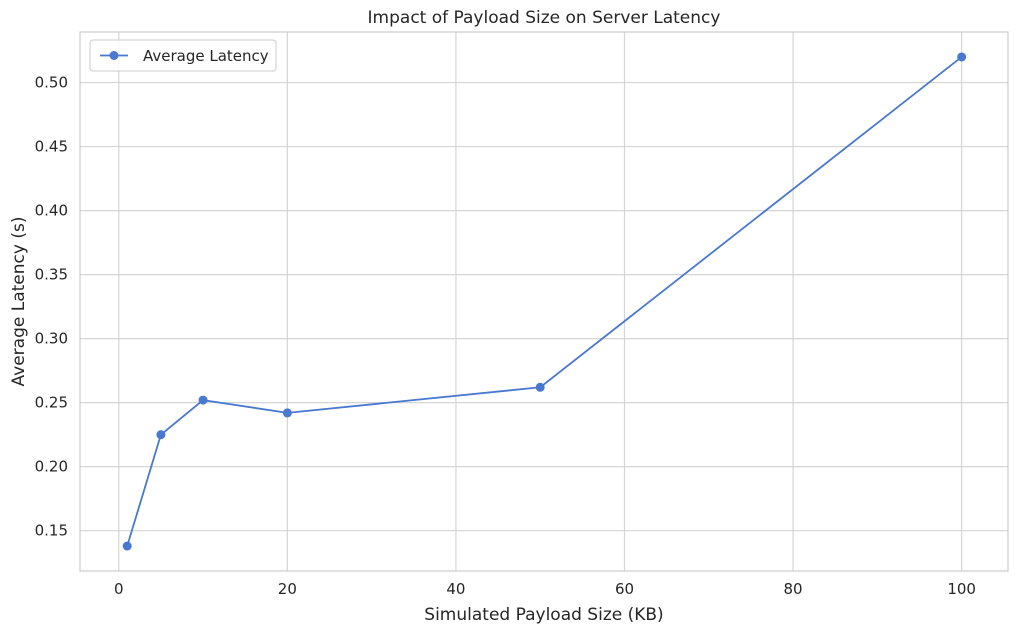 The image size is (1019, 633). What do you see at coordinates (543, 615) in the screenshot?
I see `x-axis-title: Simulated Payload Size (KB)` at bounding box center [543, 615].